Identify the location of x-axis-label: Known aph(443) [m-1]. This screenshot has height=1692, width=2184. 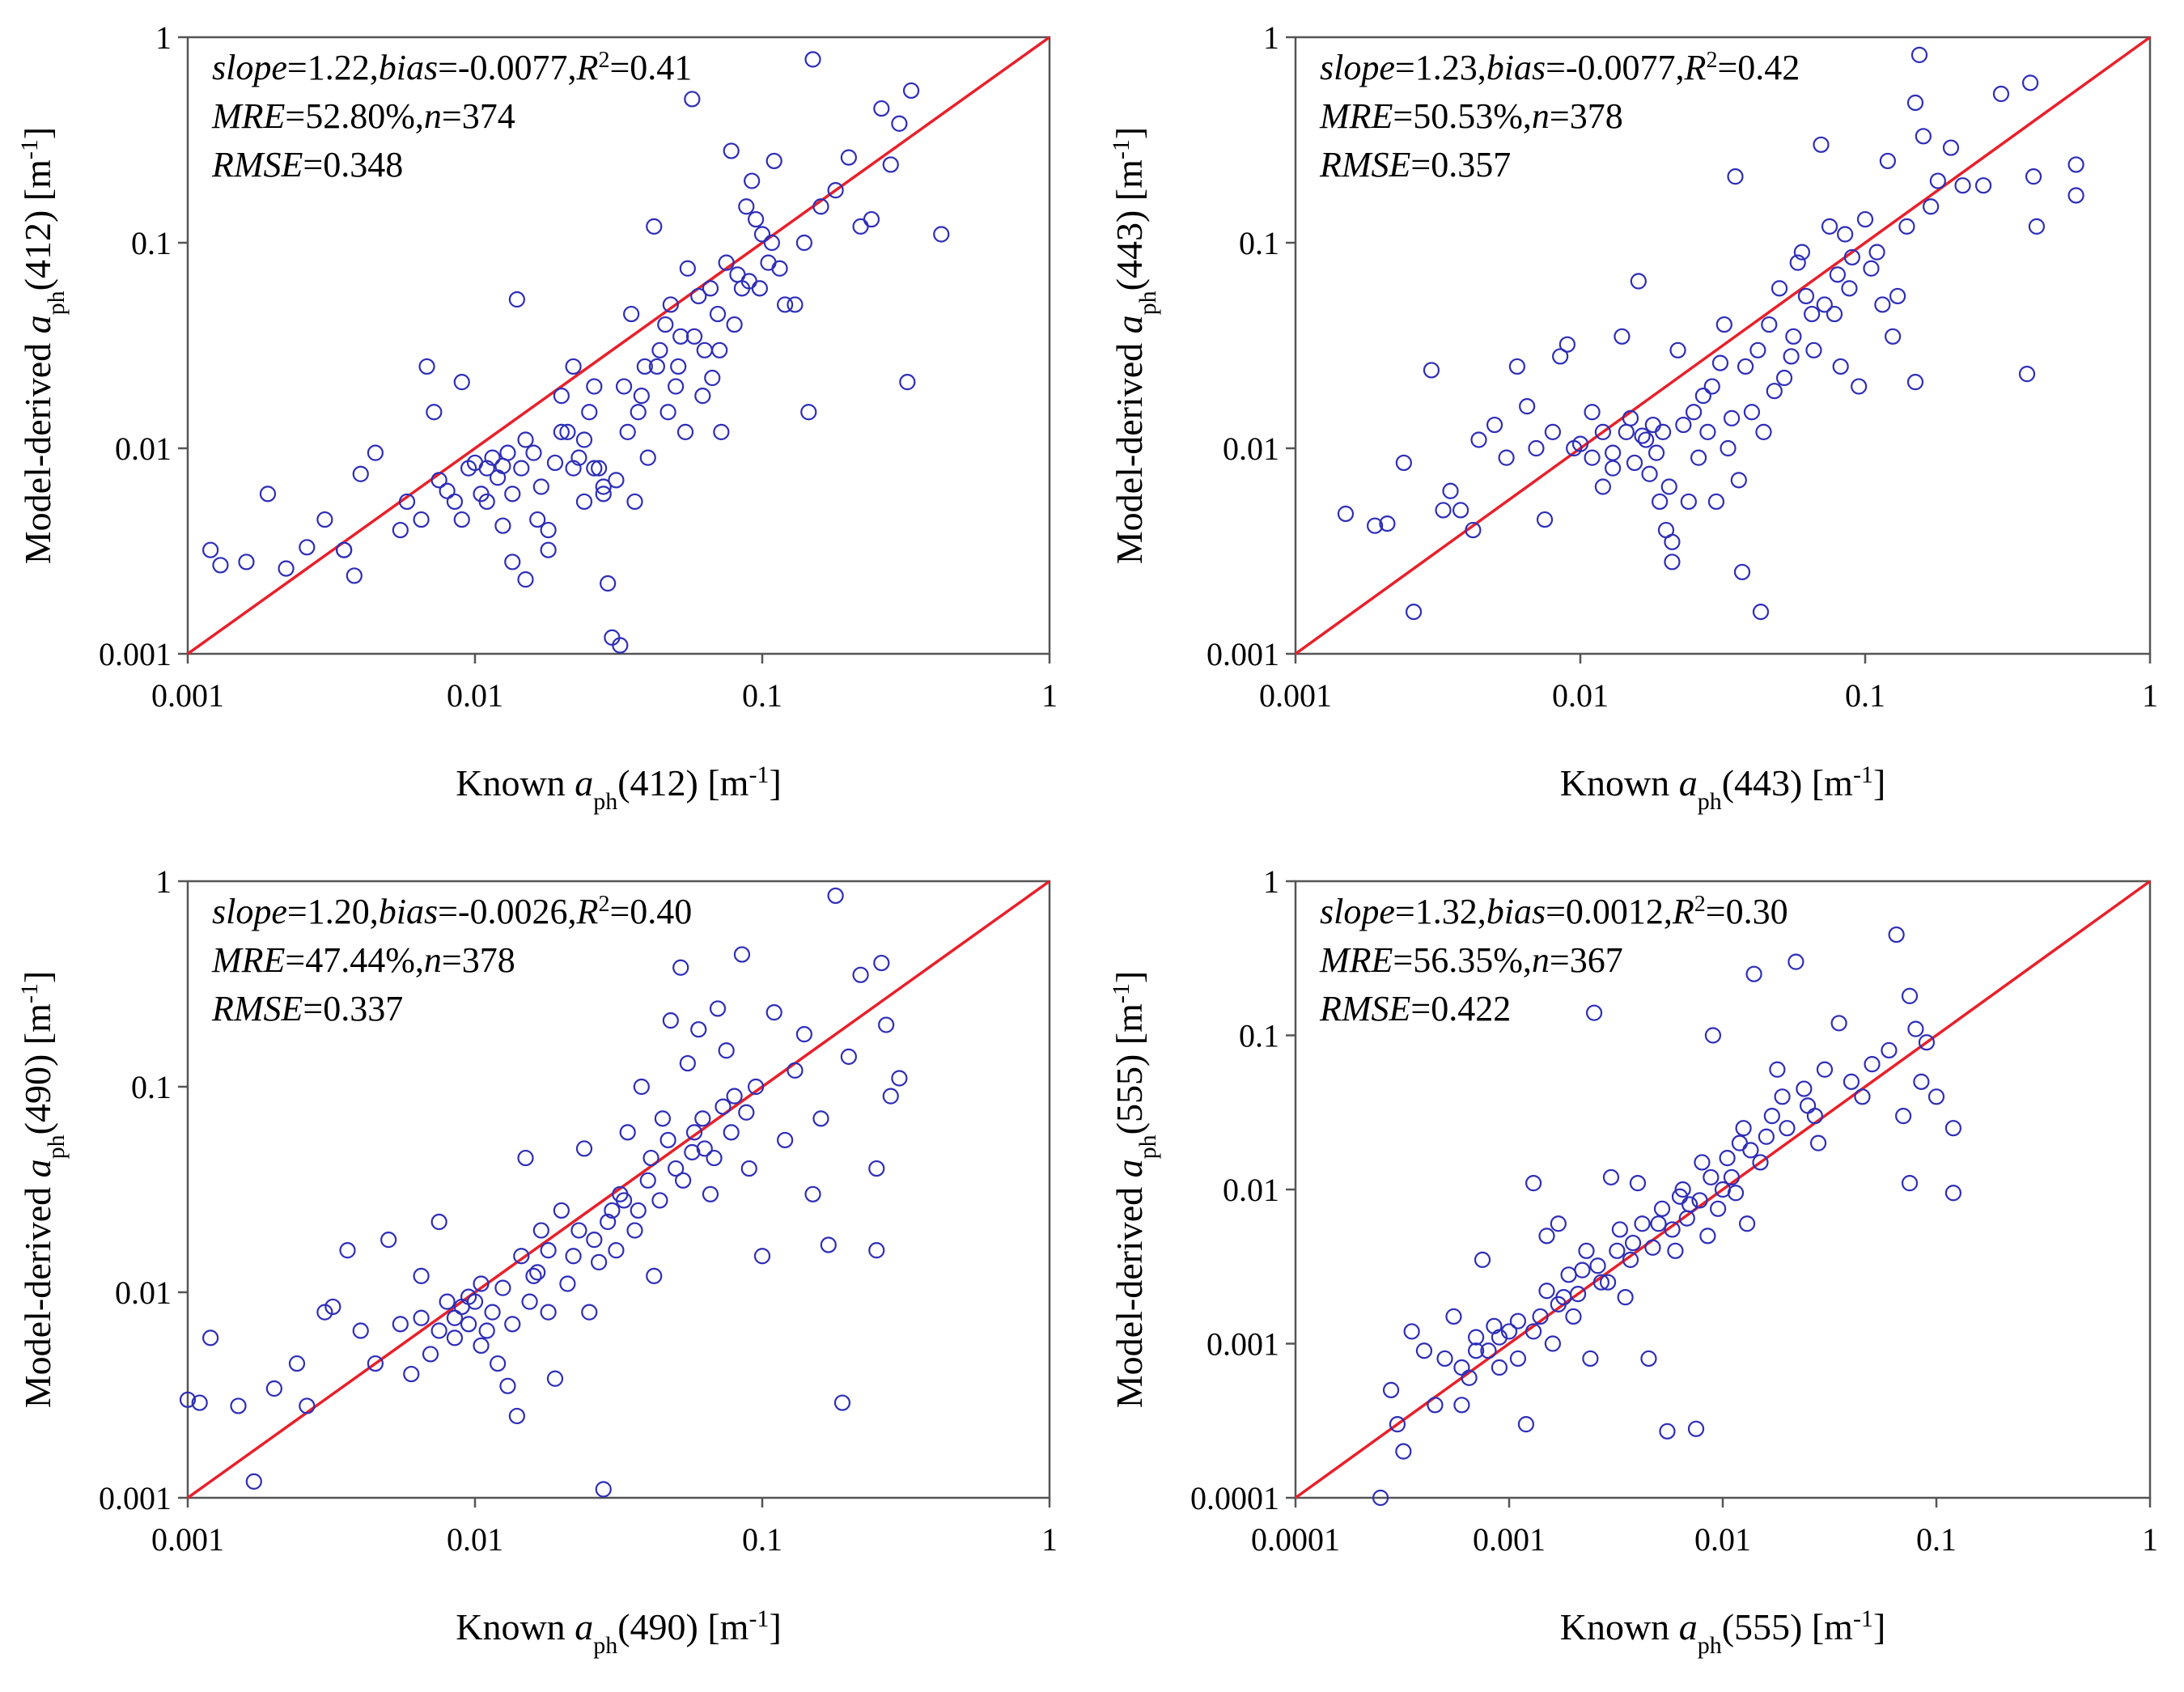
(1723, 788).